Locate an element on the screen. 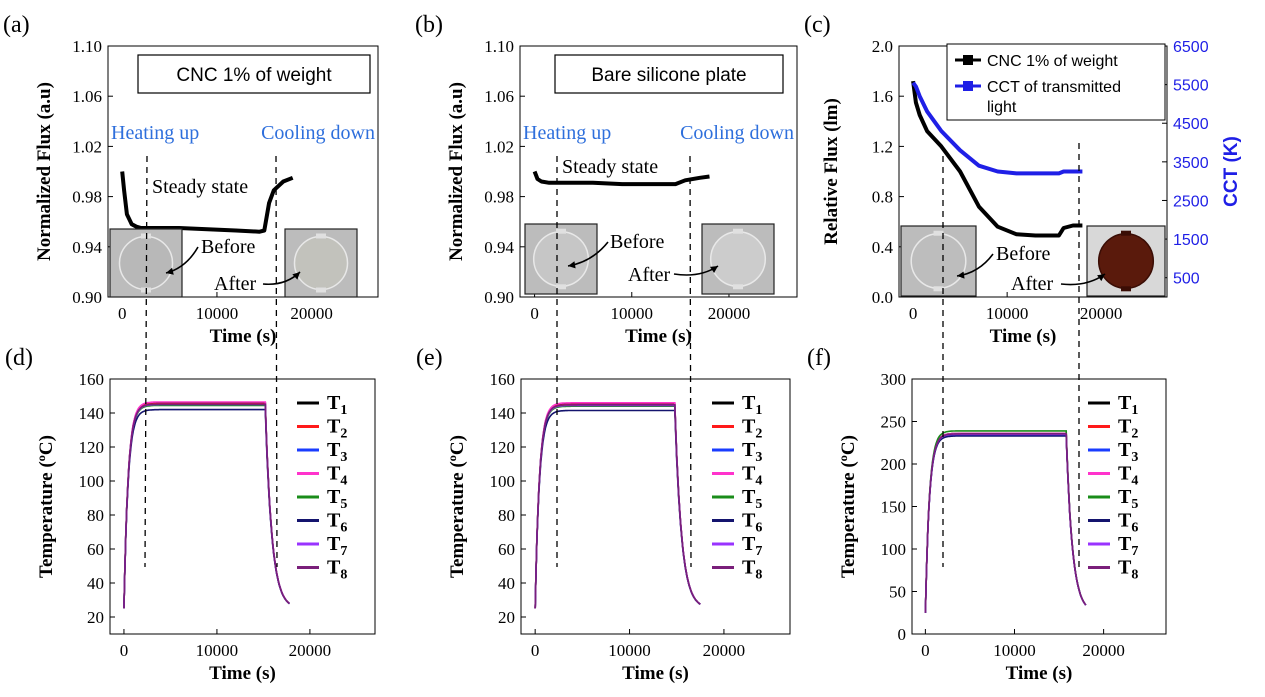  photo-after is located at coordinates (738, 259).